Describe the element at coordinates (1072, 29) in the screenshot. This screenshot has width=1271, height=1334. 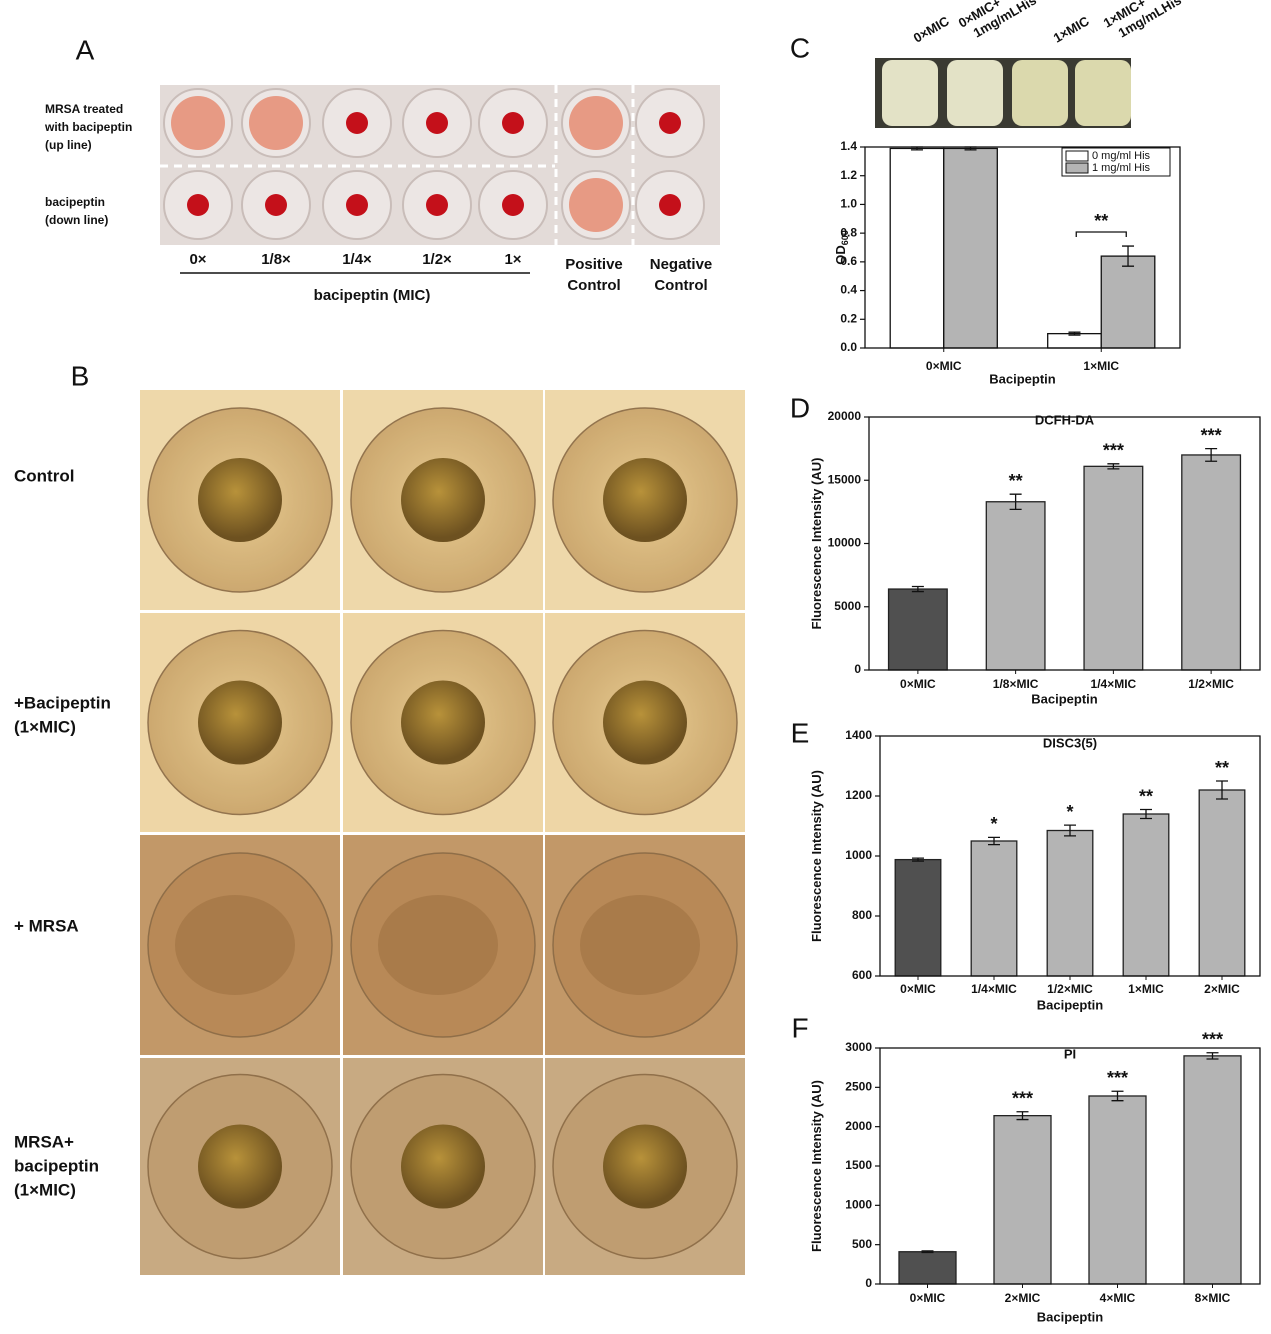
I see `tube-label: 1×MIC` at that location.